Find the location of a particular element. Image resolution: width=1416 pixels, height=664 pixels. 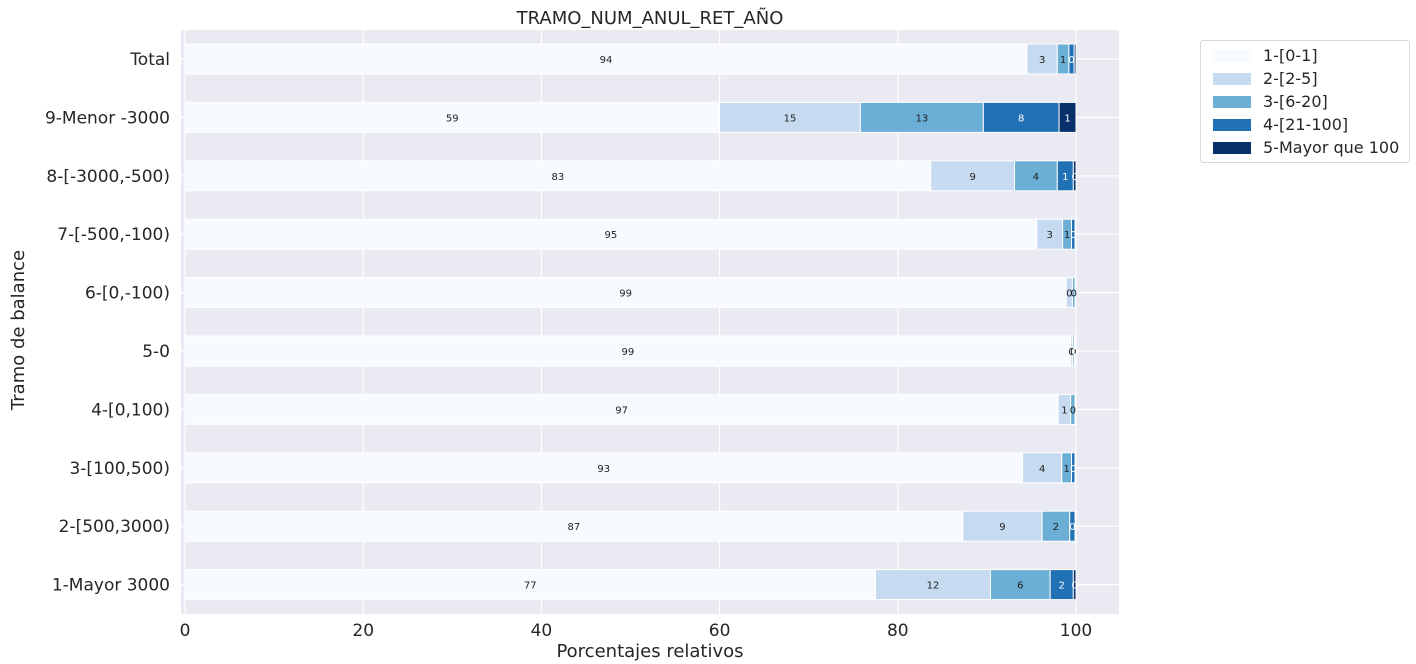

x-tick-label: 100 is located at coordinates (1076, 631).